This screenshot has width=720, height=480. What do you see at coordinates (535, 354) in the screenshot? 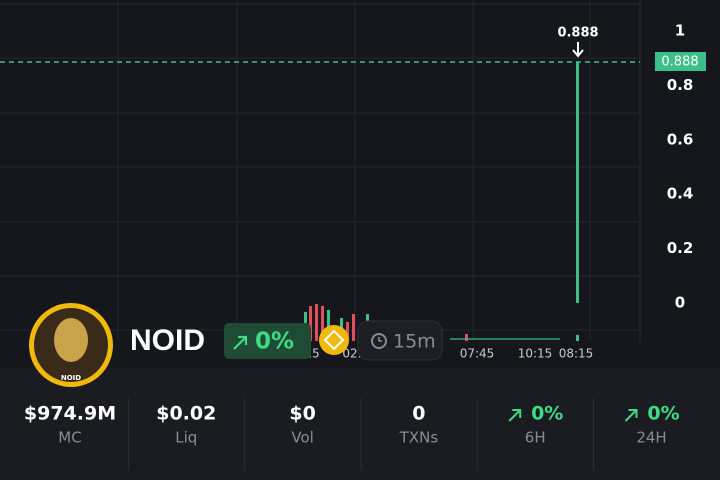
I see `time-label: 10:15` at bounding box center [535, 354].